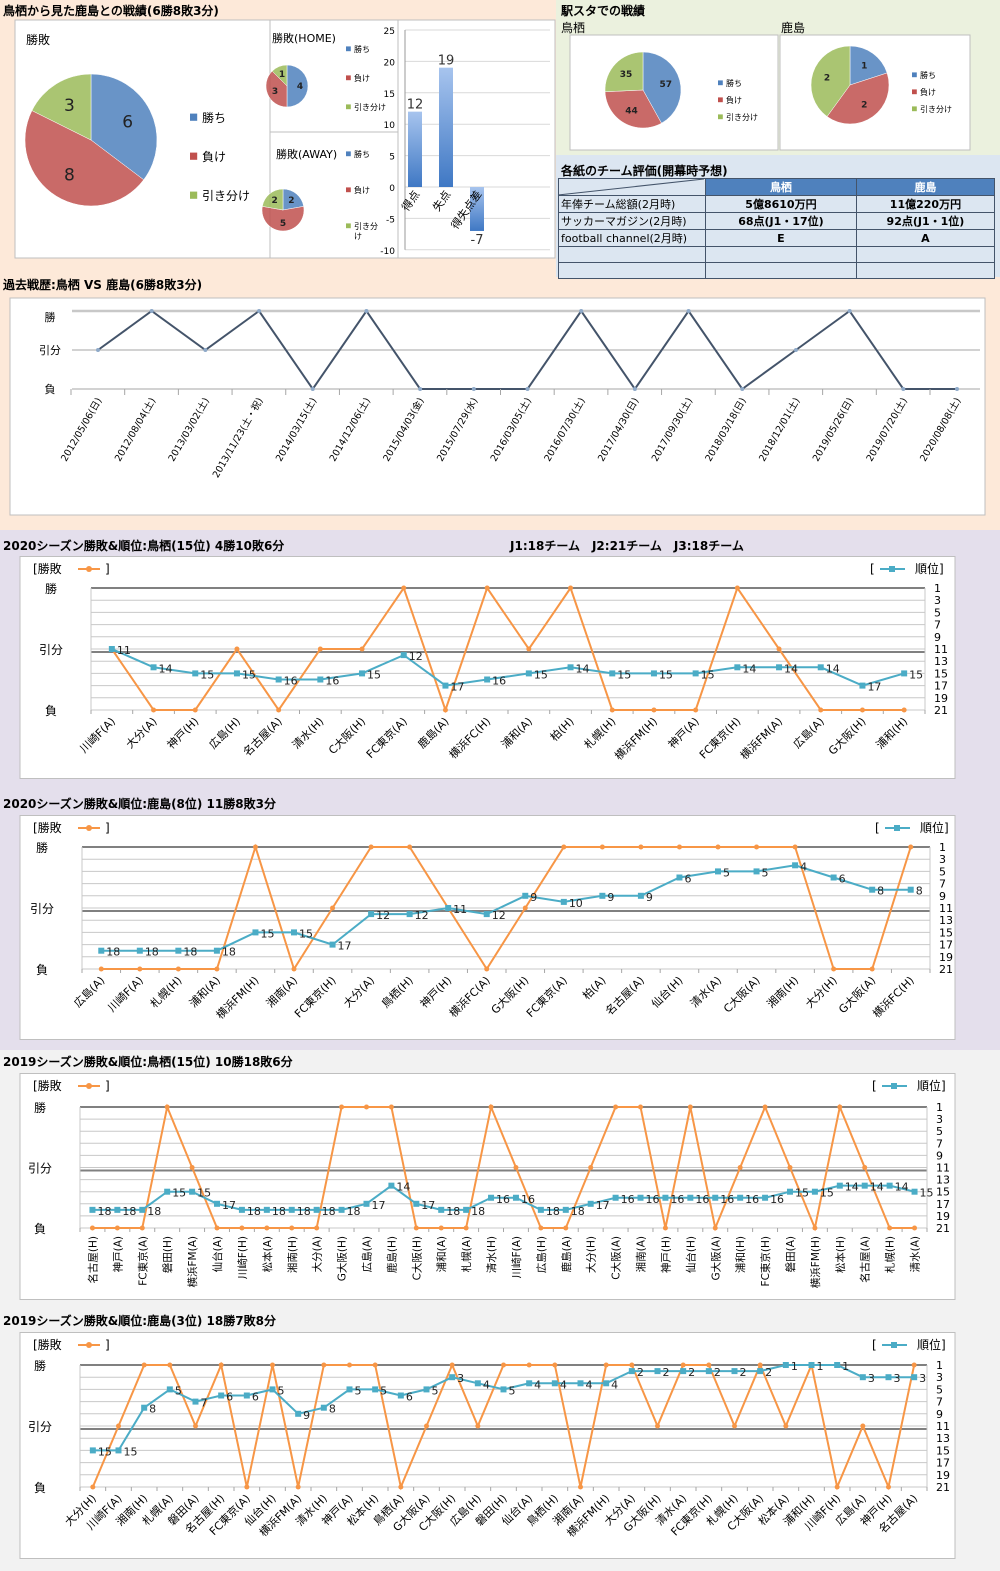 The width and height of the screenshot is (1000, 1571). I want to click on overall-pie-legend-swatch, so click(194, 156).